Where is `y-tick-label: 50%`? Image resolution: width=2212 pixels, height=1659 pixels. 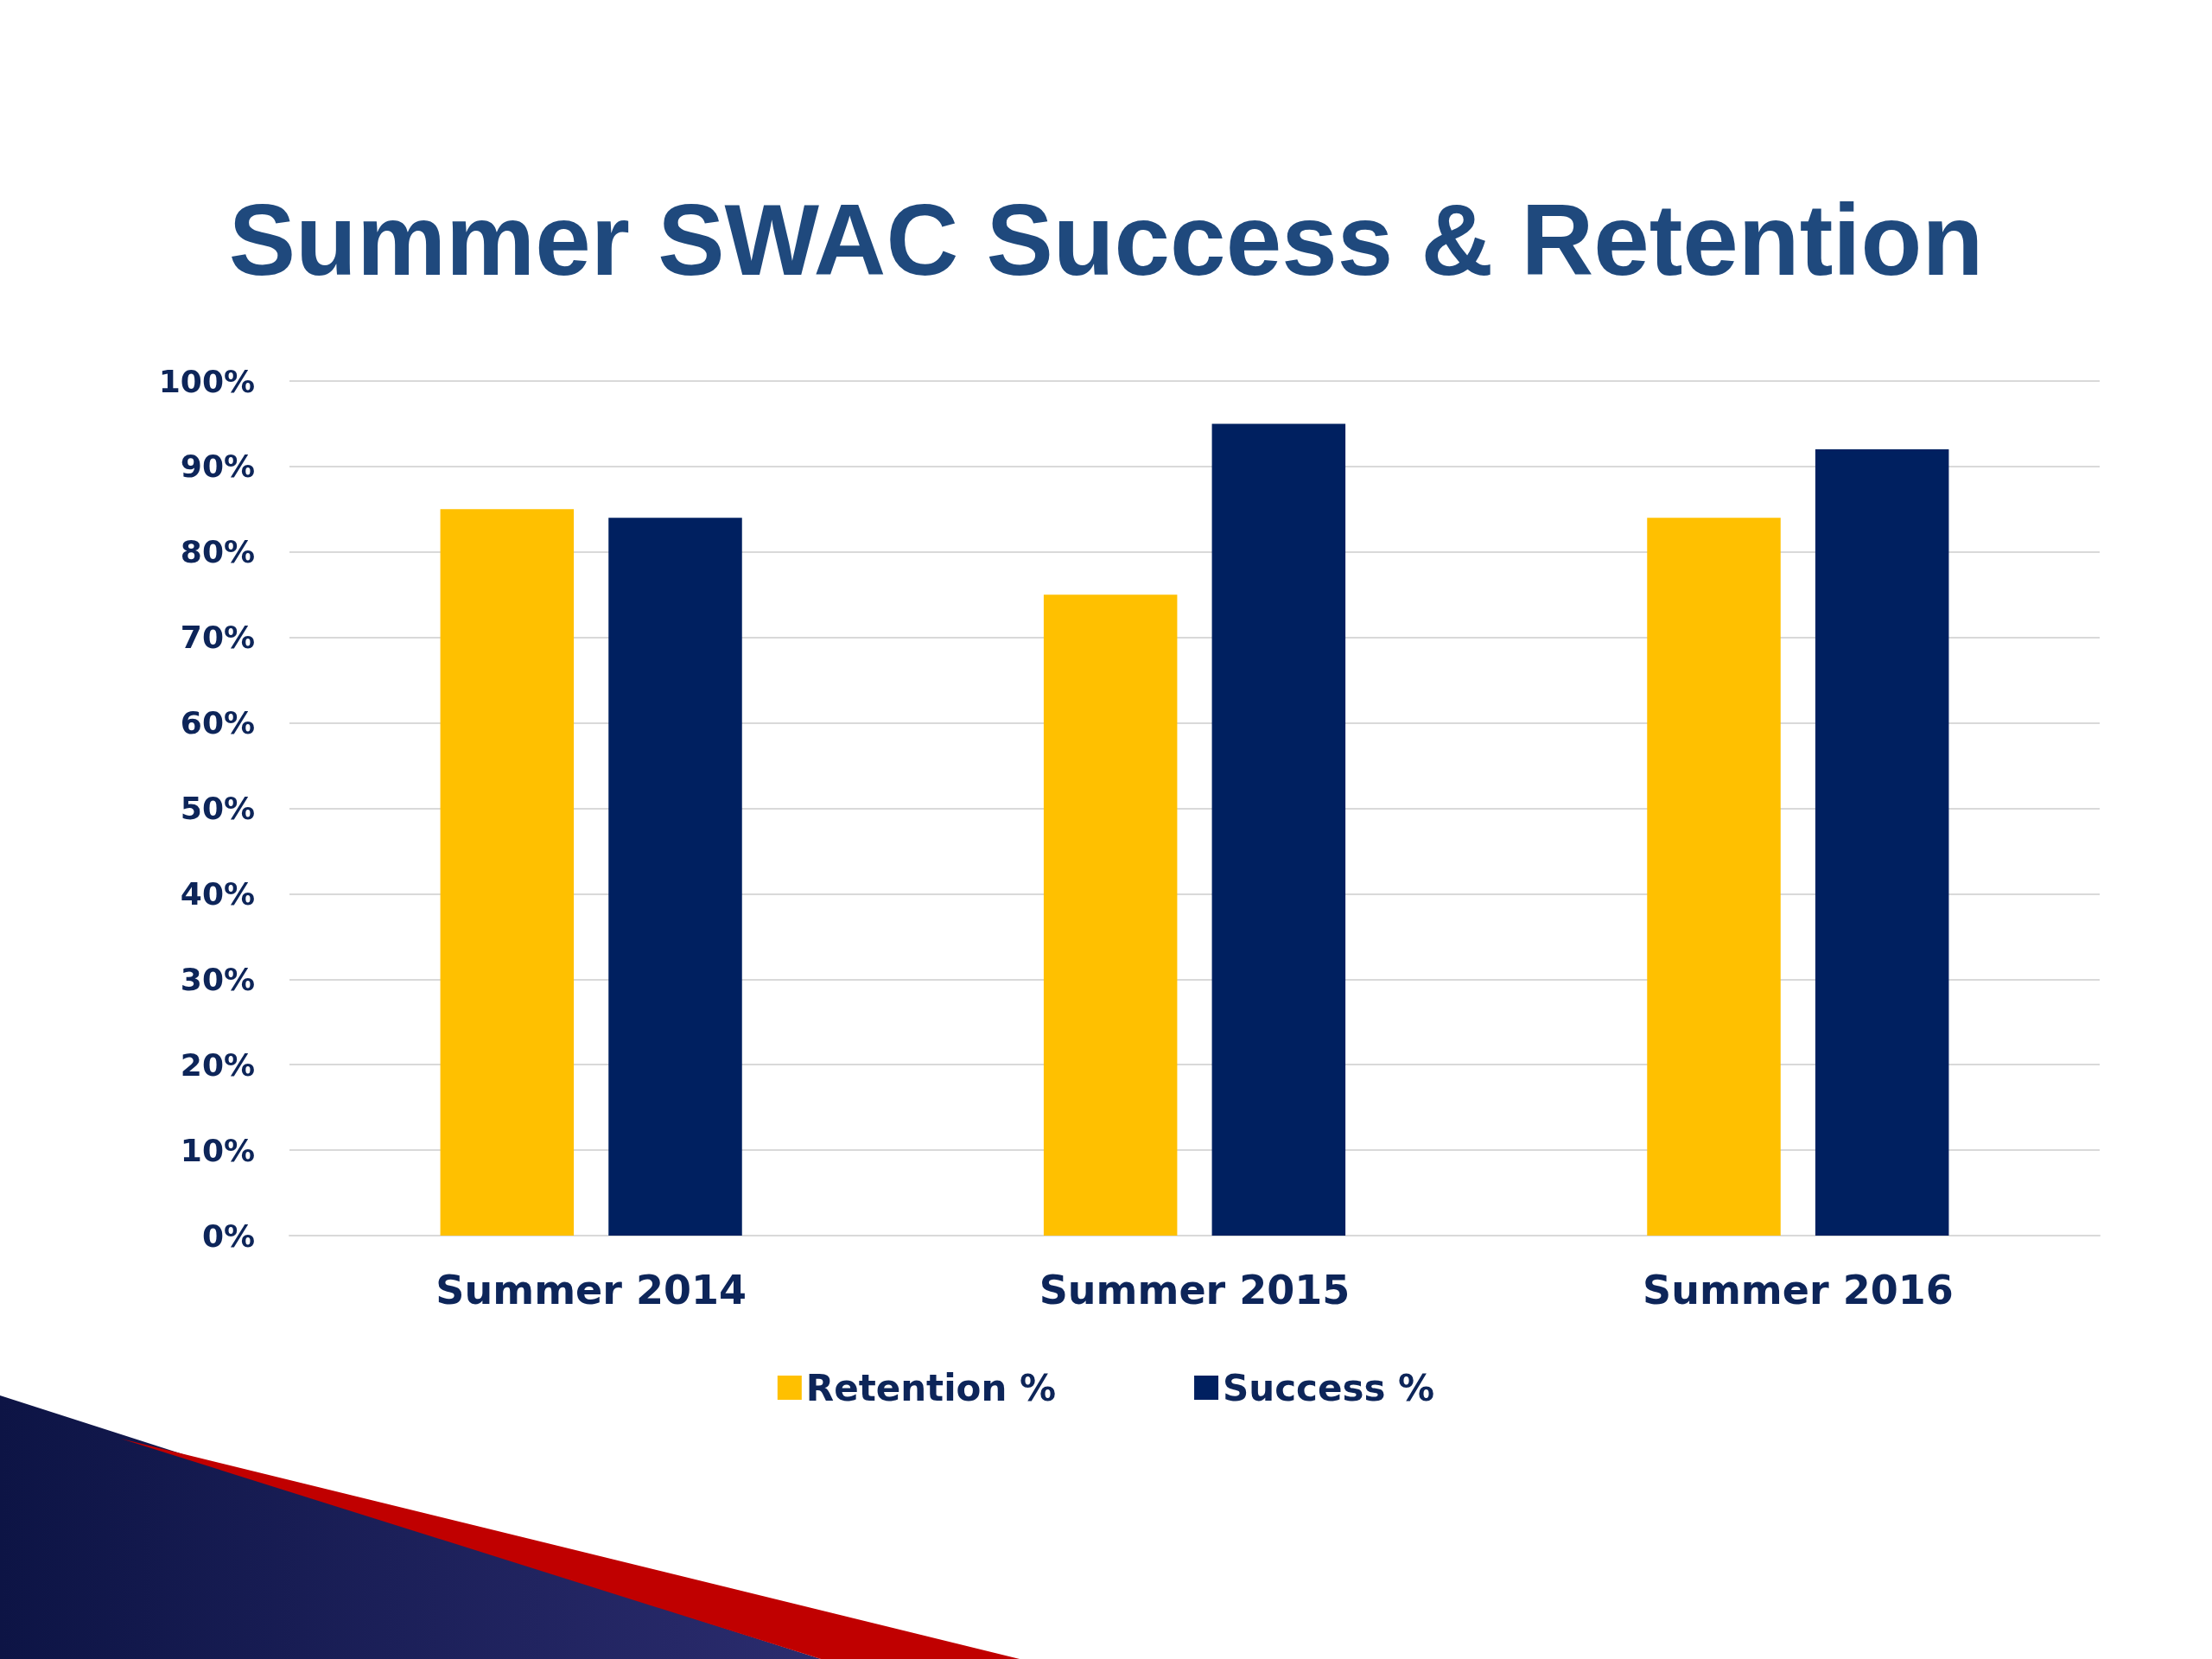 y-tick-label: 50% is located at coordinates (217, 808).